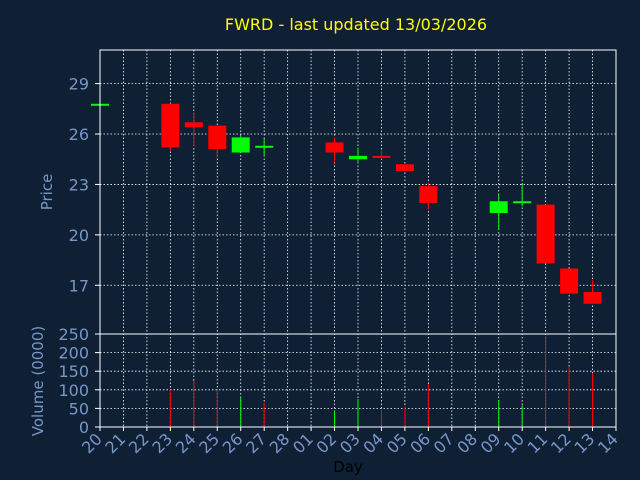 Image resolution: width=640 pixels, height=480 pixels. What do you see at coordinates (79, 134) in the screenshot?
I see `price-tick-label: 26` at bounding box center [79, 134].